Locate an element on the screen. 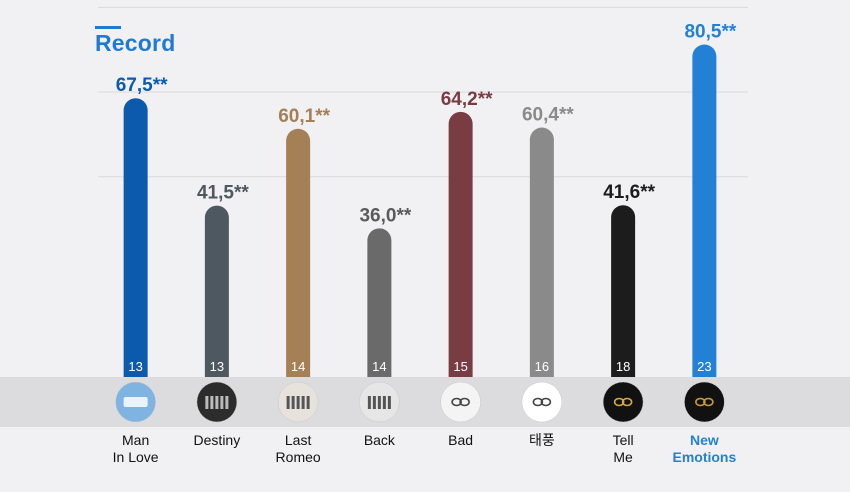 This screenshot has height=492, width=850. value-label: 36,0** is located at coordinates (385, 215).